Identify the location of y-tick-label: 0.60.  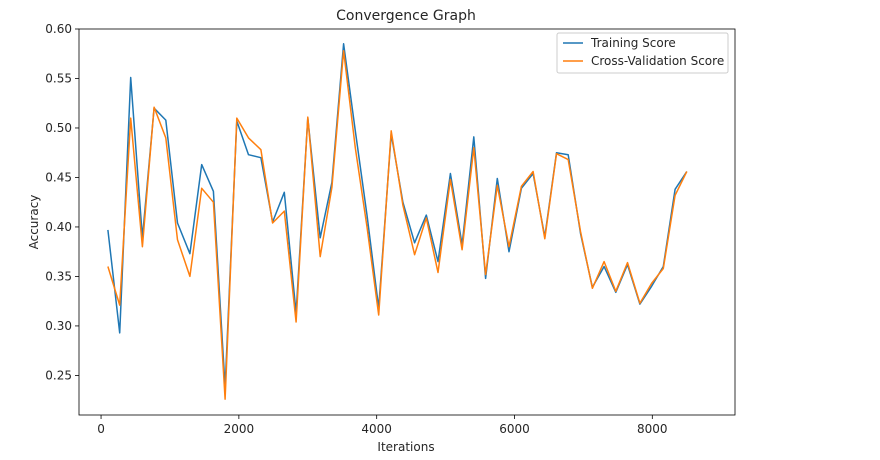
(58, 29).